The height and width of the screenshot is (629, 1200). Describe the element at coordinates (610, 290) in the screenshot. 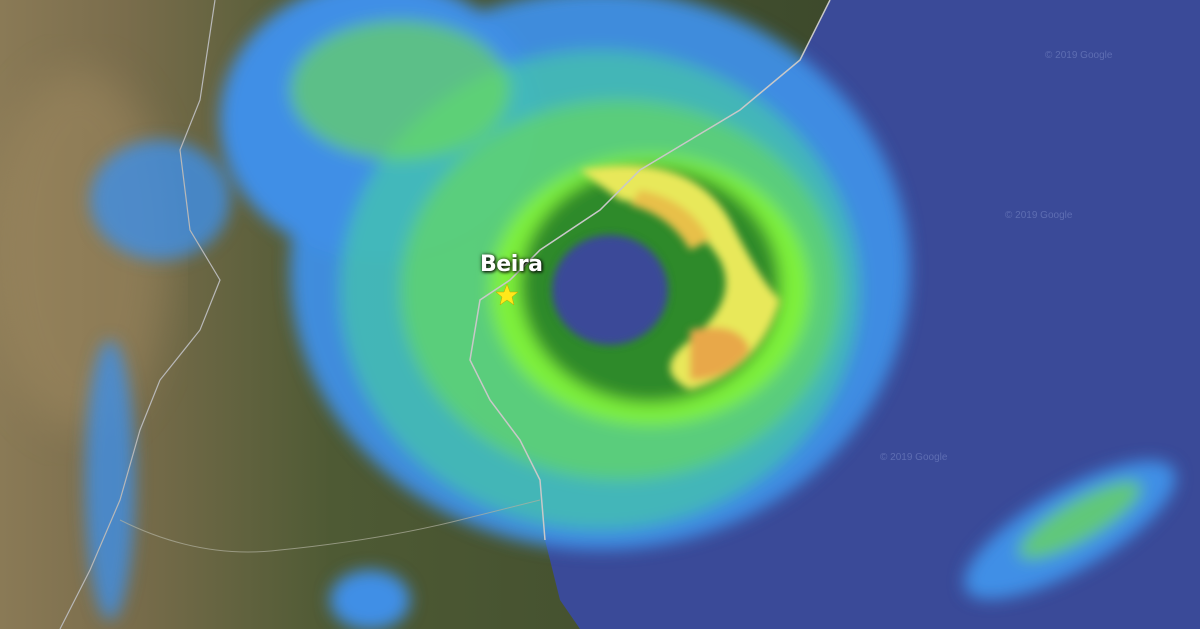

I see `cyclone-eye` at that location.